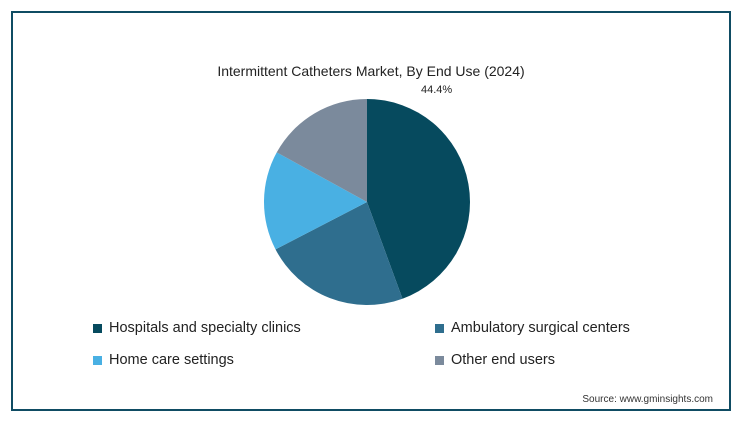 This screenshot has width=747, height=427. I want to click on legend-item-ambulatory: Ambulatory surgical centers, so click(532, 328).